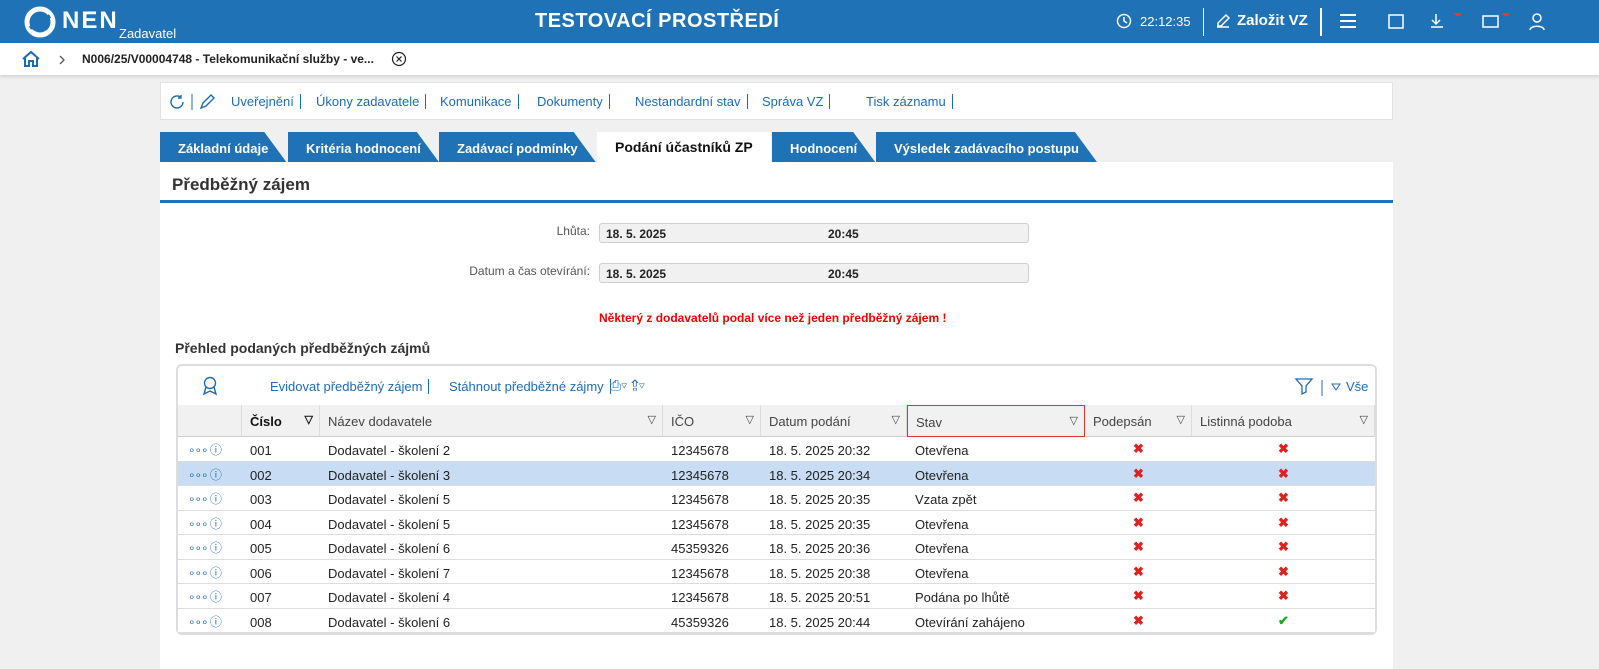  I want to click on close-icon, so click(399, 59).